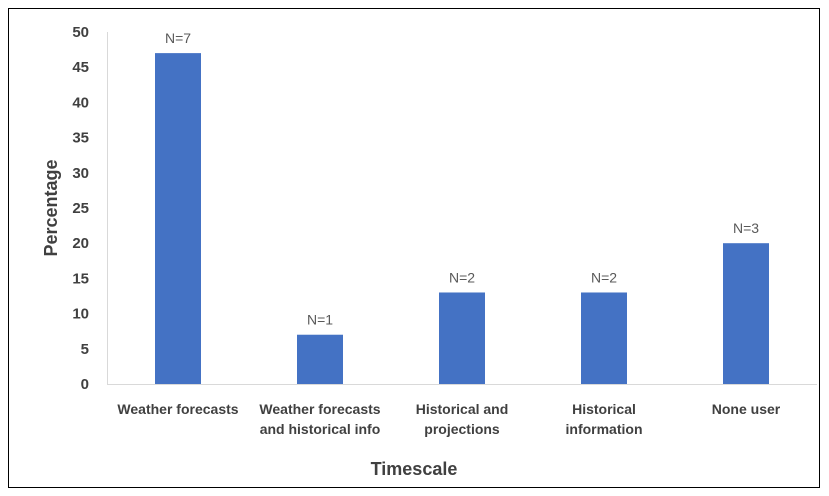 This screenshot has height=496, width=829. What do you see at coordinates (51, 207) in the screenshot?
I see `y-axis-title: Percentage` at bounding box center [51, 207].